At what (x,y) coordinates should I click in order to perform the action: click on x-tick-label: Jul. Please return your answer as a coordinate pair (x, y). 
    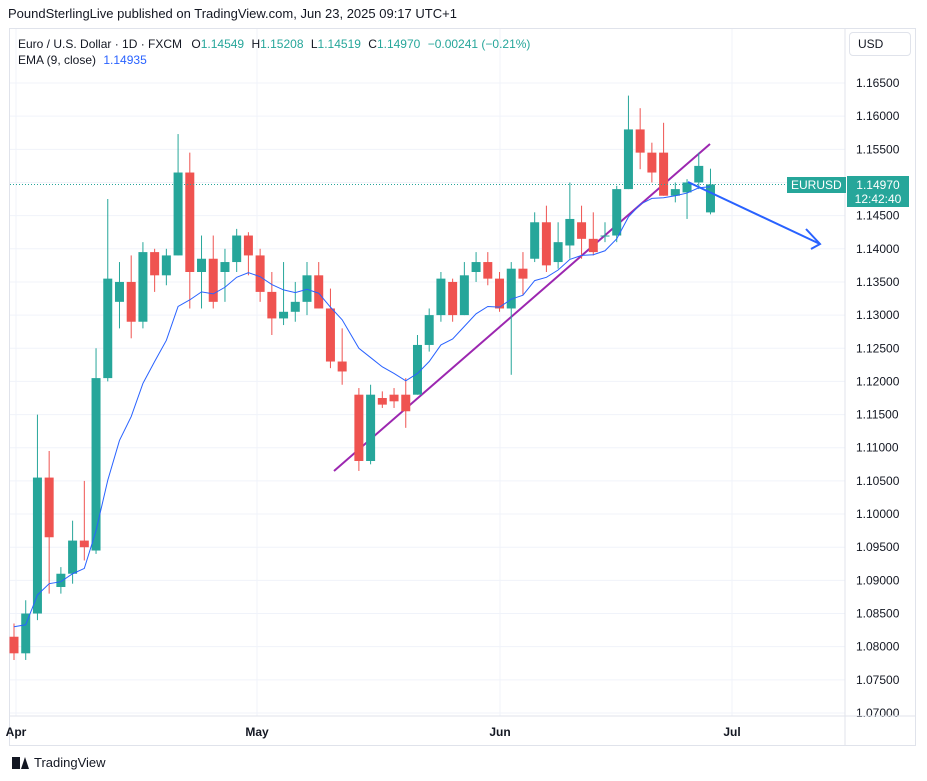
    Looking at the image, I should click on (731, 732).